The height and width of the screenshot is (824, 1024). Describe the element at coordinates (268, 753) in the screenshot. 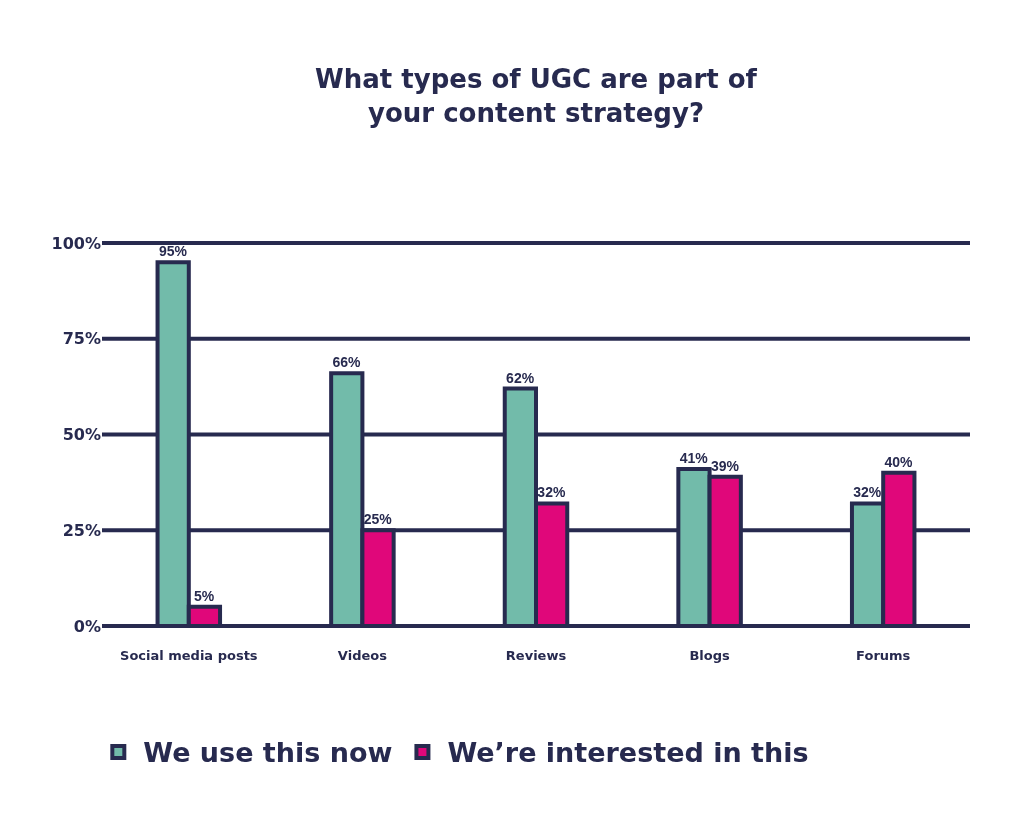

I see `legend-label: We use this now` at that location.